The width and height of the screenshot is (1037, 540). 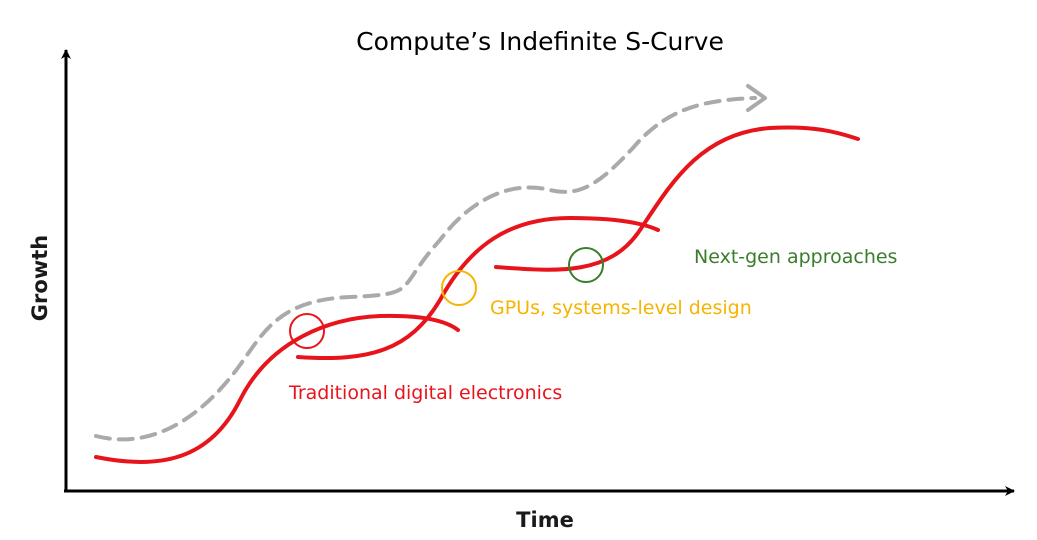 I want to click on diagram-title: Compute’s Indefinite S-Curve, so click(x=540, y=41).